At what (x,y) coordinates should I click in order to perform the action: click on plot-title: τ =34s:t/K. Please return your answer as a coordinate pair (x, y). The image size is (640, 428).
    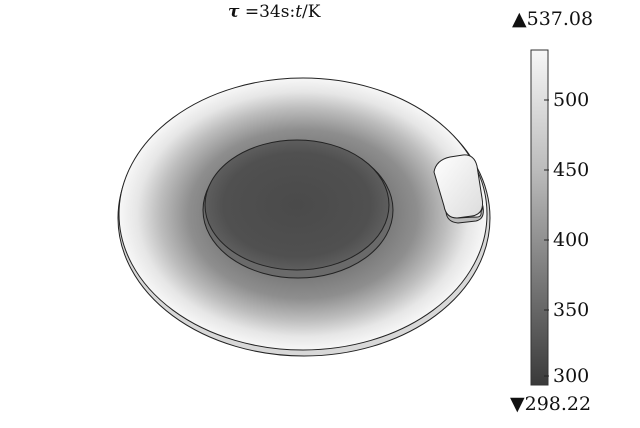
    Looking at the image, I should click on (274, 12).